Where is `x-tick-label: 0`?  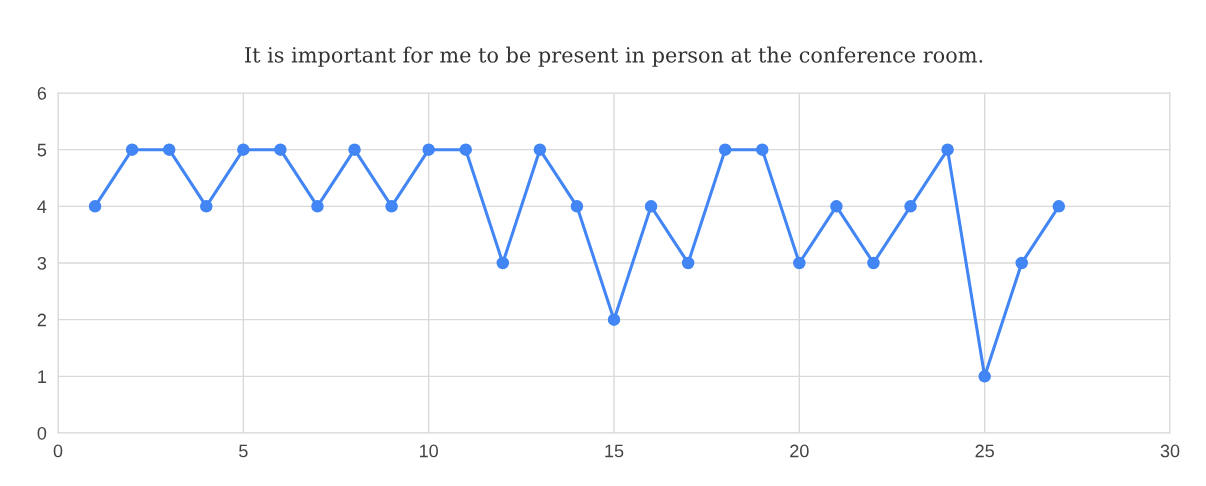 x-tick-label: 0 is located at coordinates (58, 451).